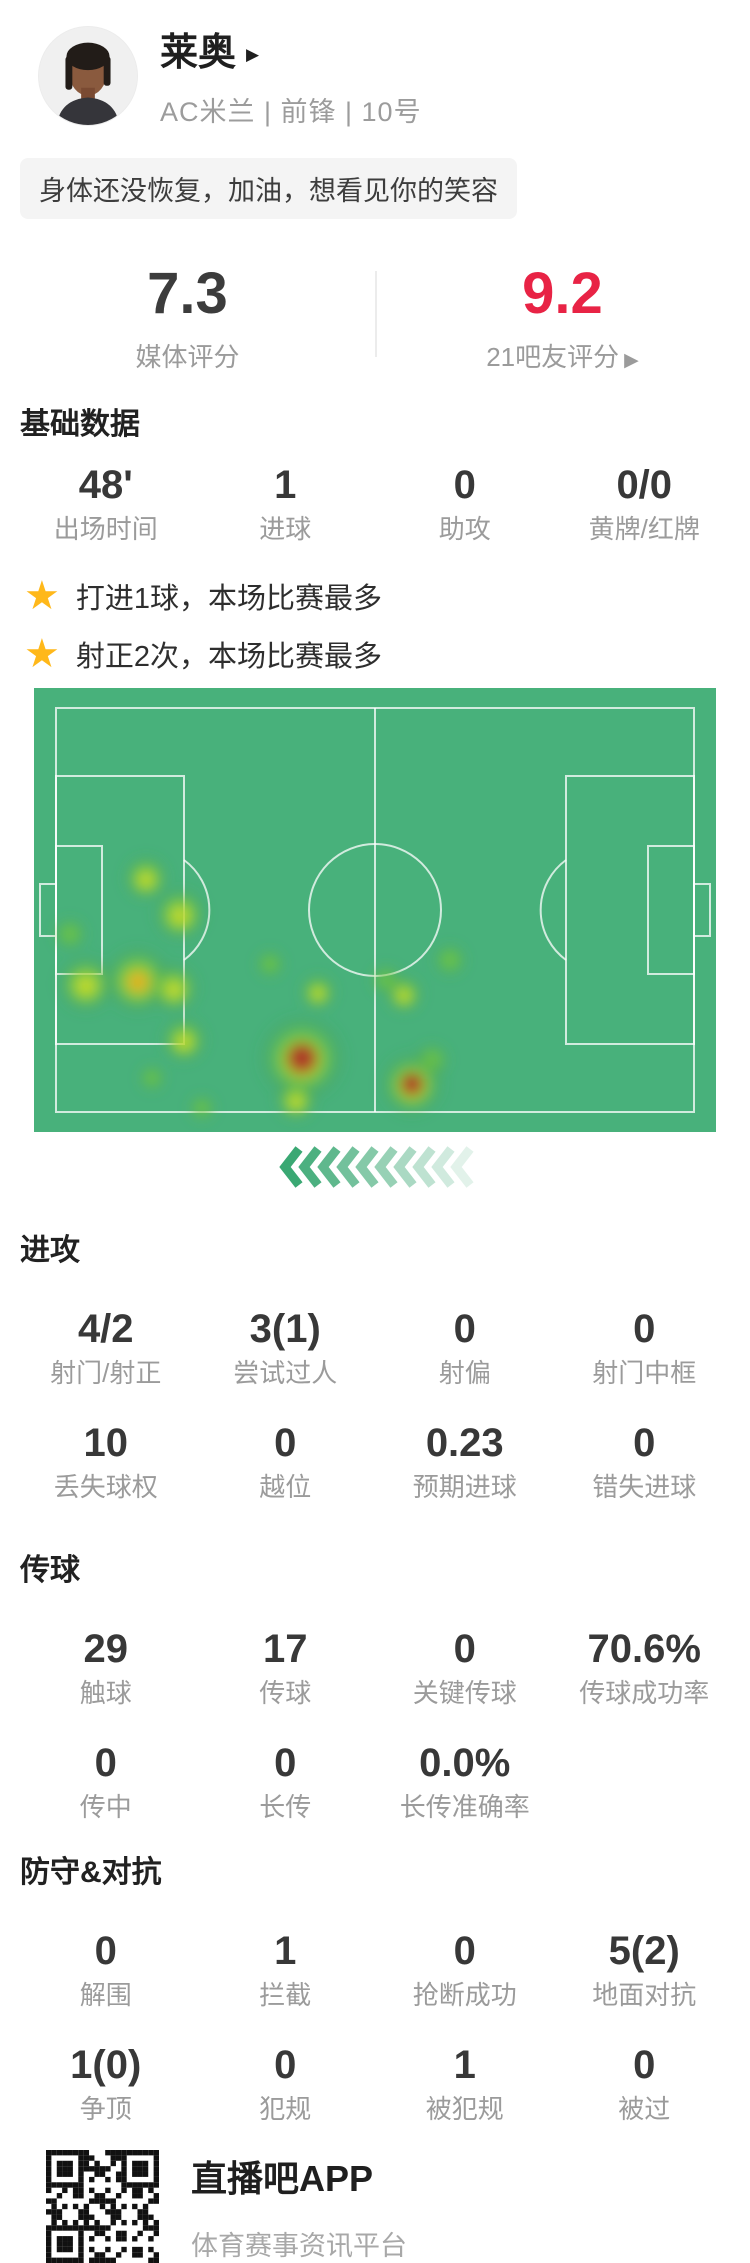 The image size is (750, 2263). What do you see at coordinates (105, 1487) in the screenshot?
I see `stat-possession-lost-label: 丢失球权` at bounding box center [105, 1487].